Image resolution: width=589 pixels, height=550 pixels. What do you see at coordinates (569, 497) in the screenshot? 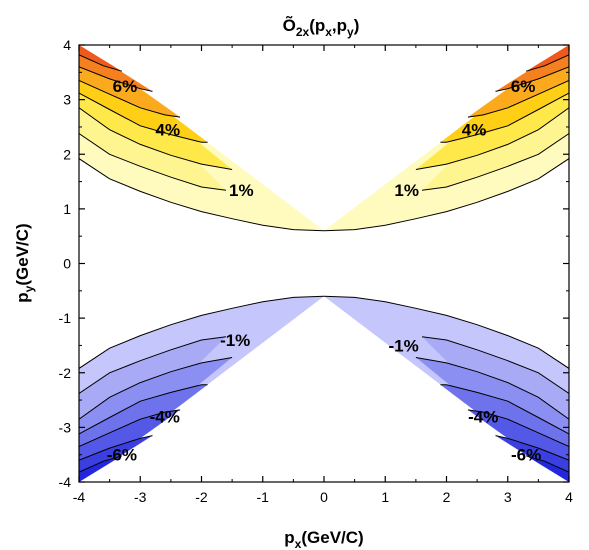
I see `x-tick-label: 4` at bounding box center [569, 497].